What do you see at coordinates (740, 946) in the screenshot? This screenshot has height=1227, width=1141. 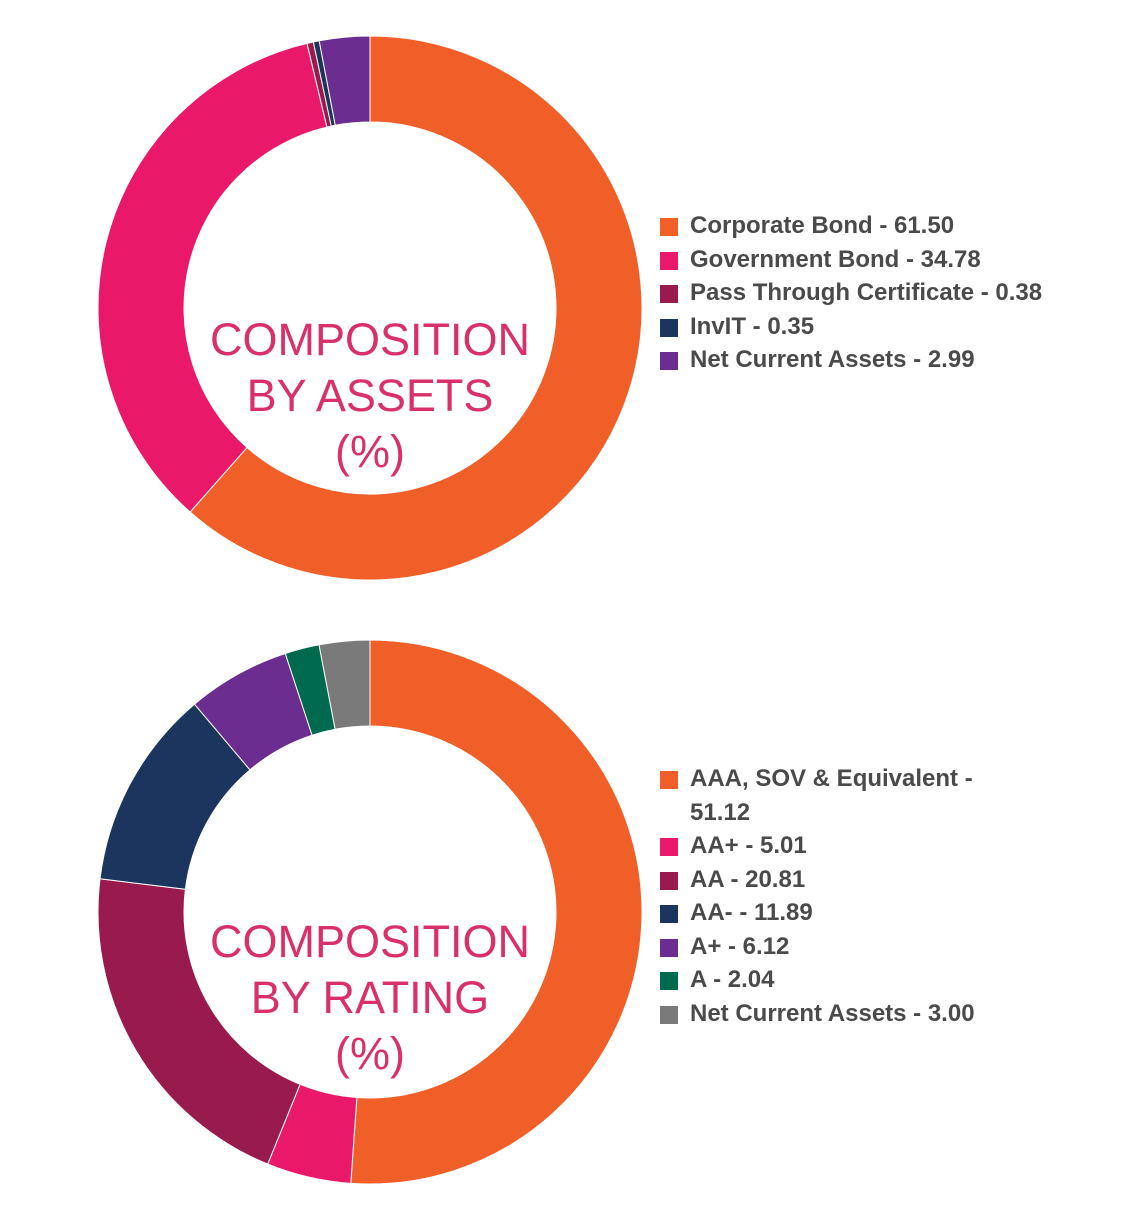 I see `rating-legend-label: A+ - 6.12` at bounding box center [740, 946].